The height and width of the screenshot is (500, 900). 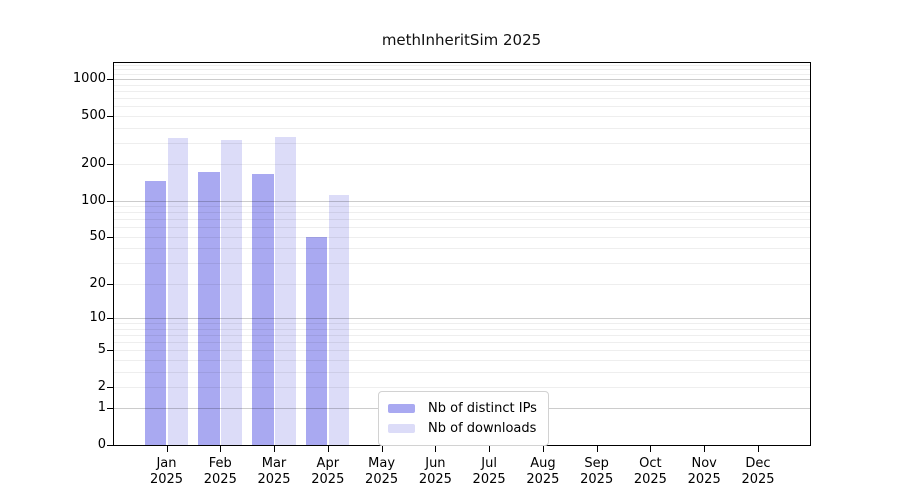 I want to click on bar-nb-of-distinct-ips-apr, so click(x=316, y=340).